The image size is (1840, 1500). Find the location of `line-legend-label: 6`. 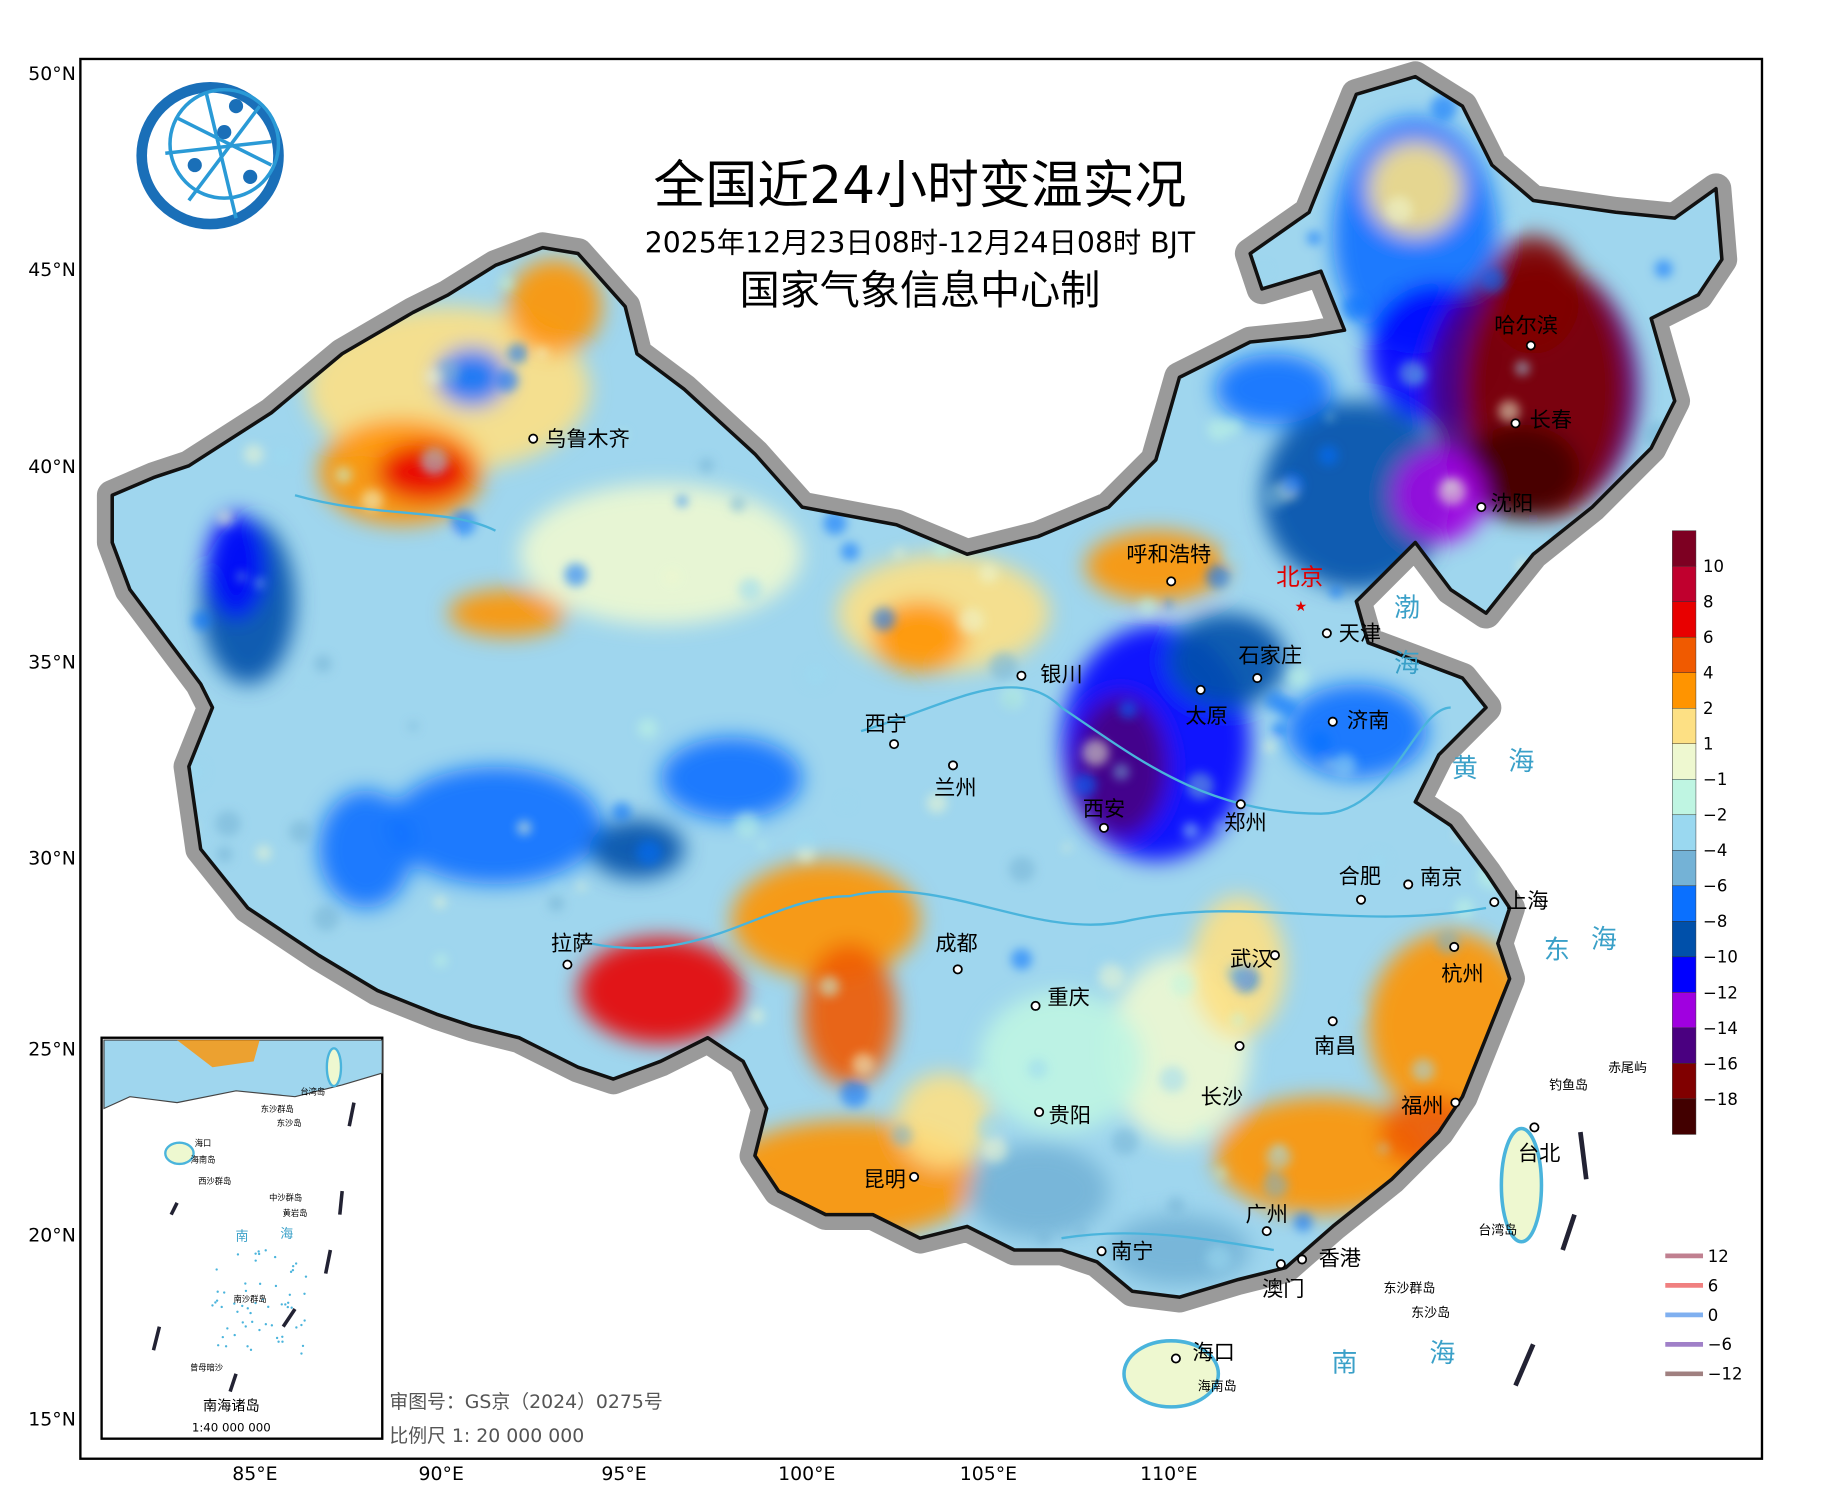

line-legend-label: 6 is located at coordinates (1713, 1285).